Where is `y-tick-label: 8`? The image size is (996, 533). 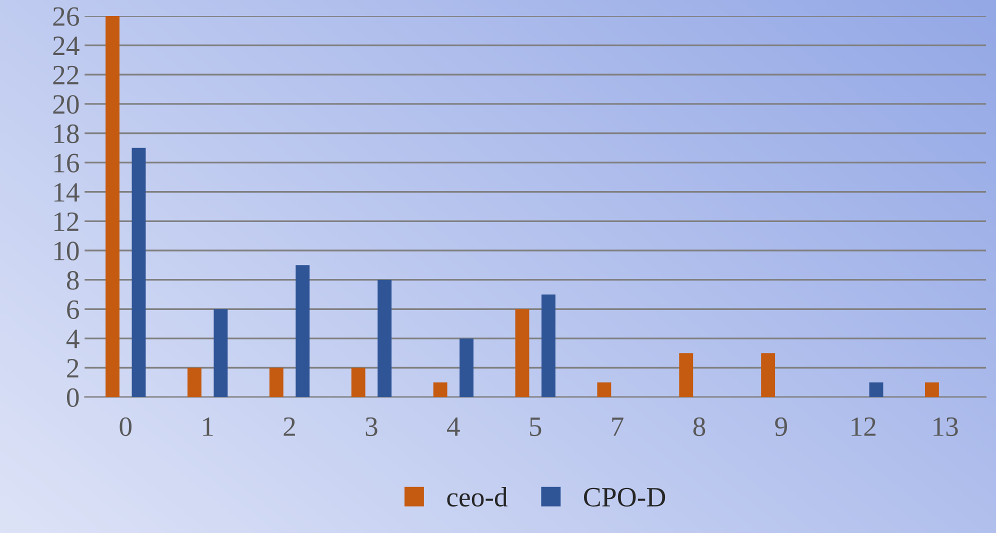 y-tick-label: 8 is located at coordinates (72, 280).